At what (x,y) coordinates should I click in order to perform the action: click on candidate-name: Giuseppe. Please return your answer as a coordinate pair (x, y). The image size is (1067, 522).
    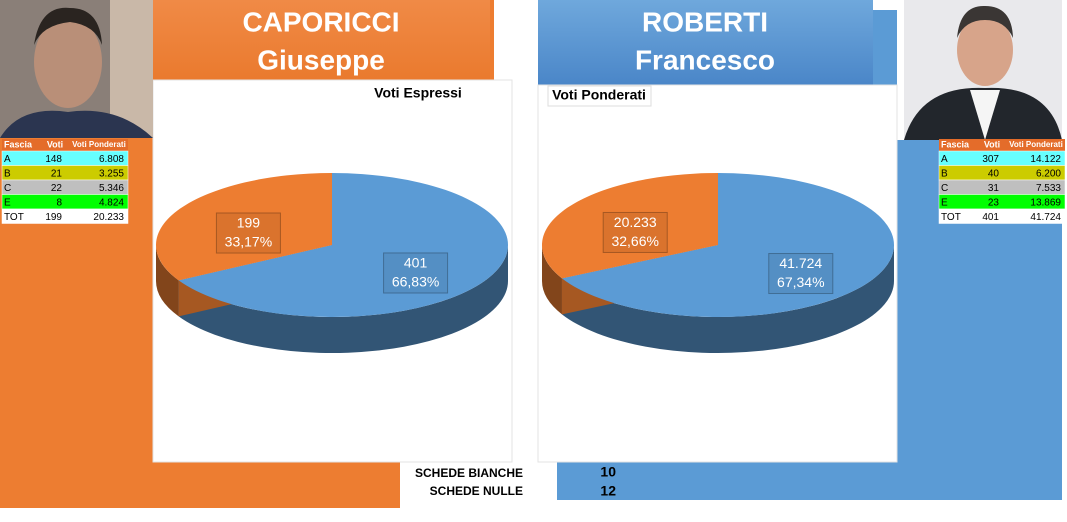
    Looking at the image, I should click on (321, 59).